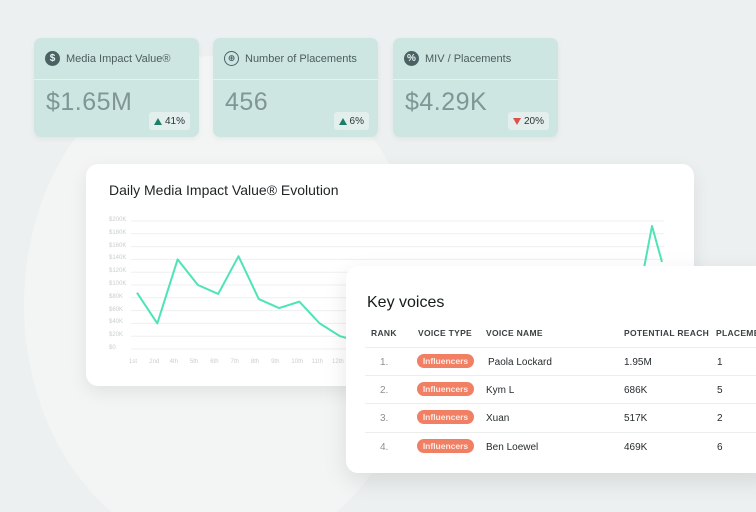  Describe the element at coordinates (384, 333) in the screenshot. I see `column-header-rank: RANK` at that location.